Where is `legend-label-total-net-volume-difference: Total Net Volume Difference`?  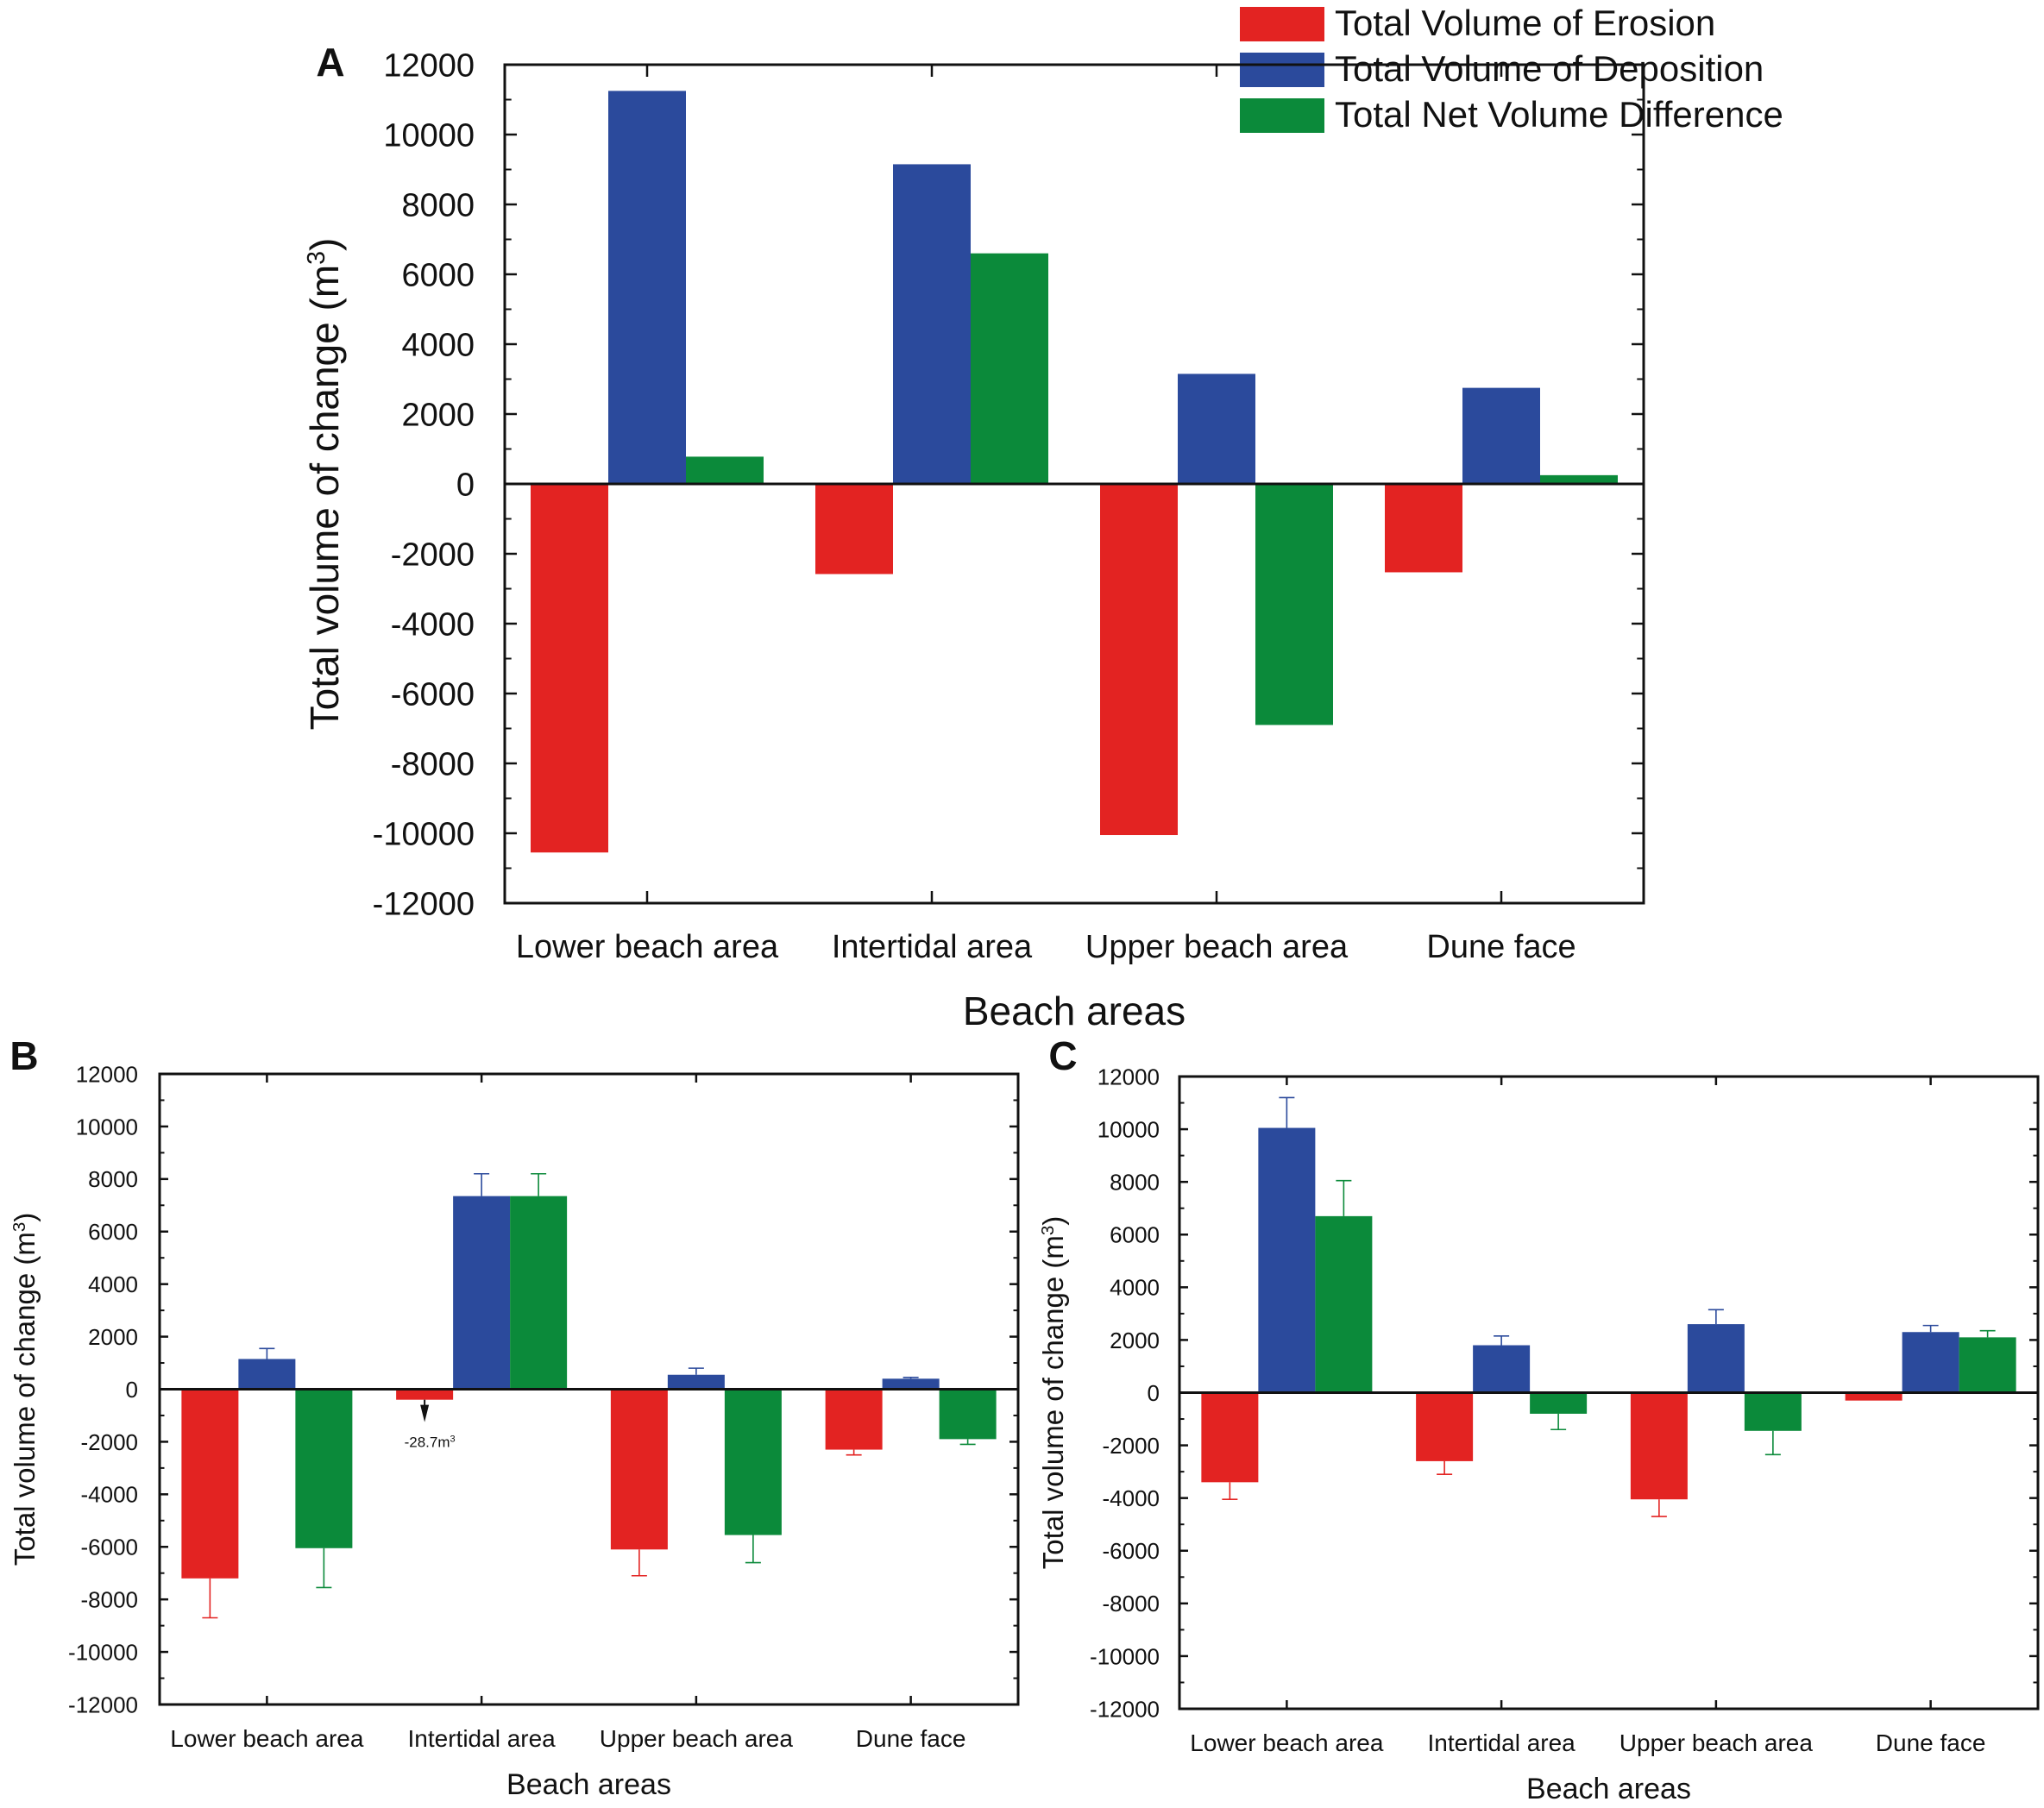
legend-label-total-net-volume-difference: Total Net Volume Difference is located at coordinates (1559, 114).